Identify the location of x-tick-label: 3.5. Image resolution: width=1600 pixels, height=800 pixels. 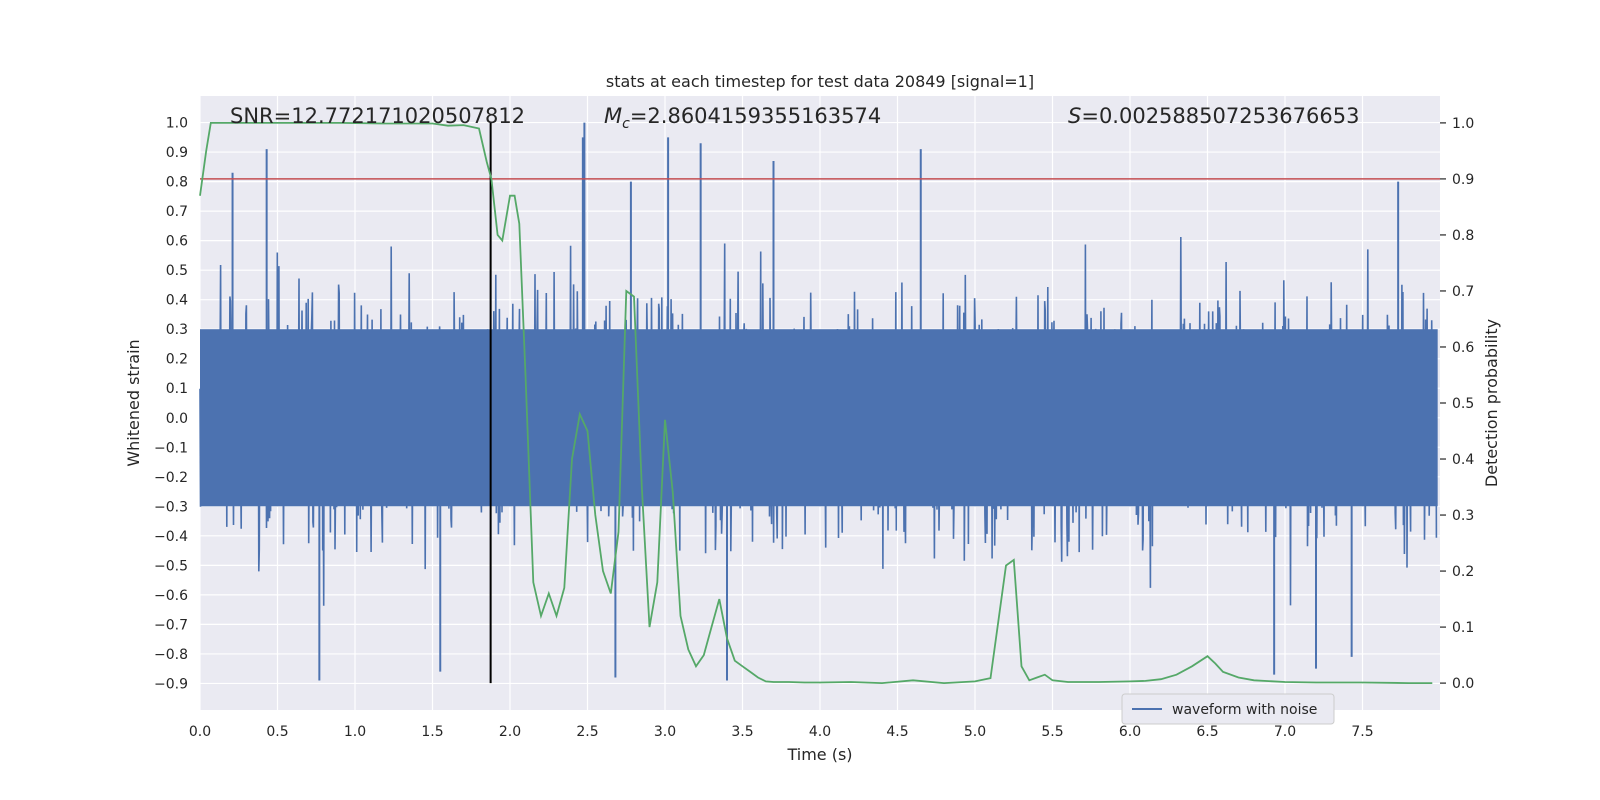
(742, 732).